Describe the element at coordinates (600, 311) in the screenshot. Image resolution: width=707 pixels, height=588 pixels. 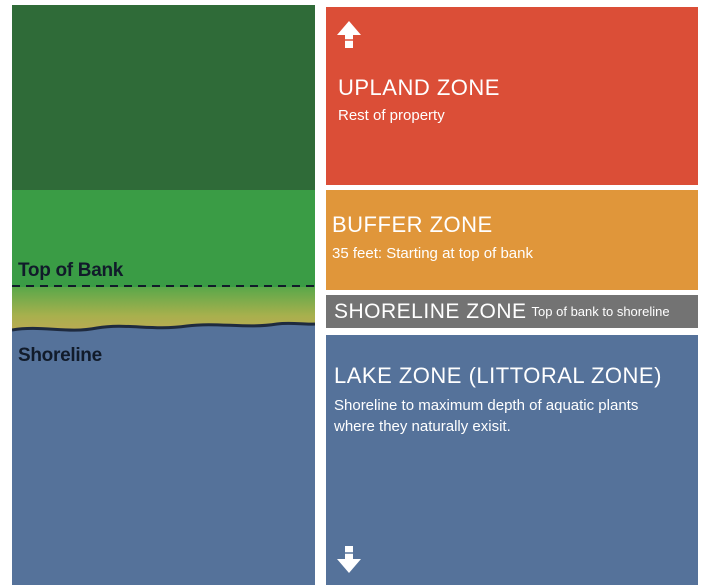
I see `shoreline-zone-description: Top of bank to shoreline` at that location.